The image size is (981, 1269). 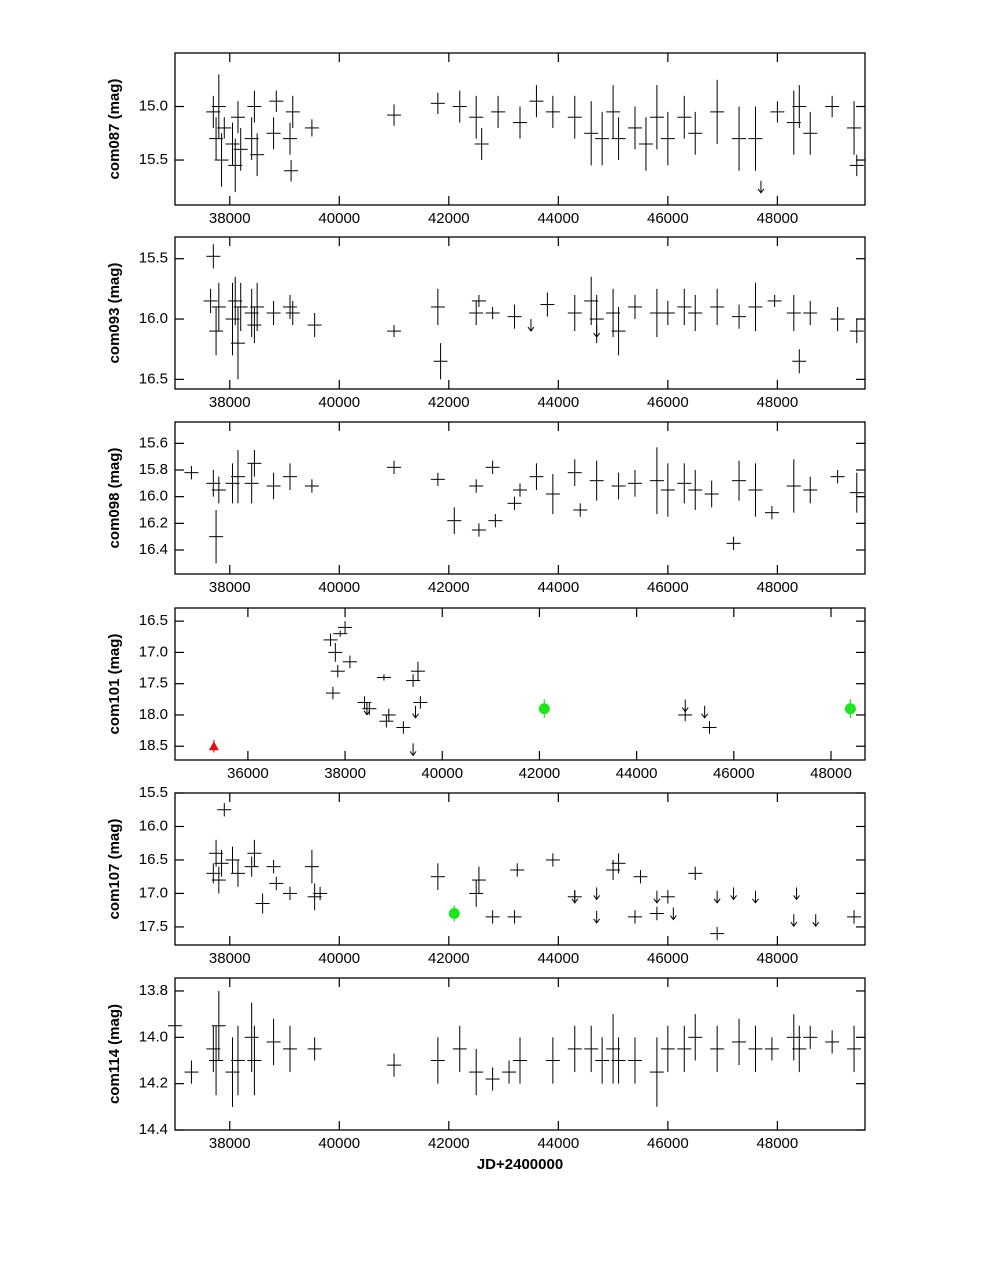 What do you see at coordinates (114, 129) in the screenshot?
I see `y-axis-label: com087 (mag)` at bounding box center [114, 129].